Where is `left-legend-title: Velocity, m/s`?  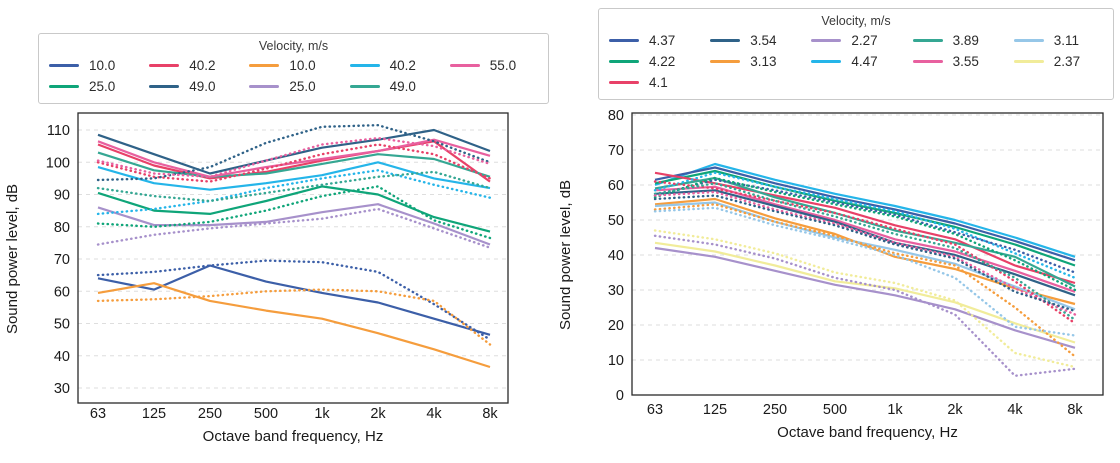 left-legend-title: Velocity, m/s is located at coordinates (293, 46).